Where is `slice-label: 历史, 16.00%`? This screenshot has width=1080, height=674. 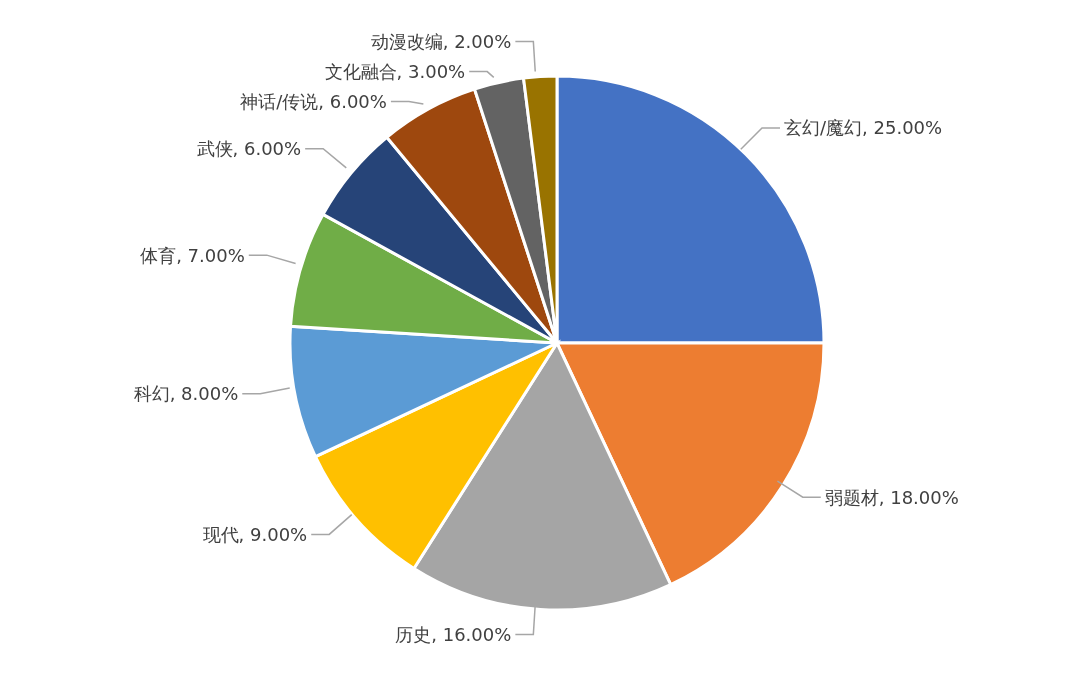
slice-label: 历史, 16.00% is located at coordinates (453, 634).